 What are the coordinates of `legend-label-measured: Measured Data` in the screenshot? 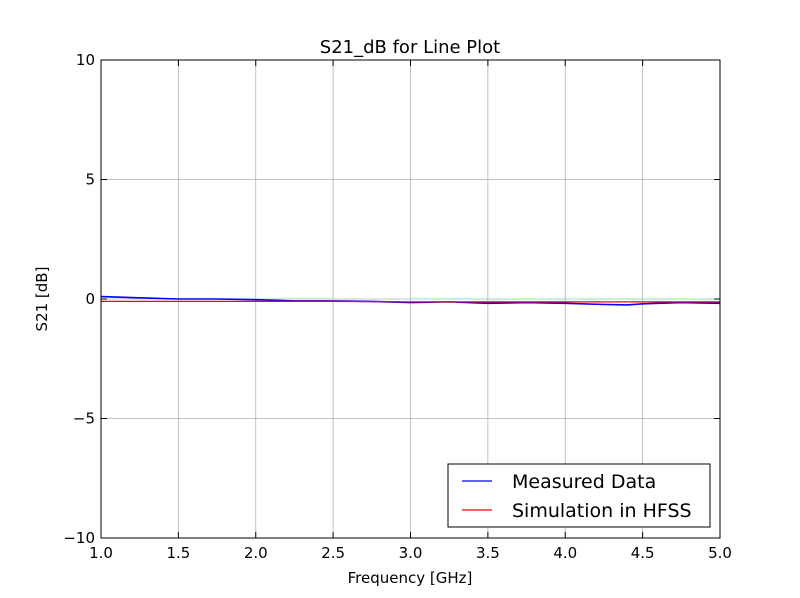 It's located at (584, 482).